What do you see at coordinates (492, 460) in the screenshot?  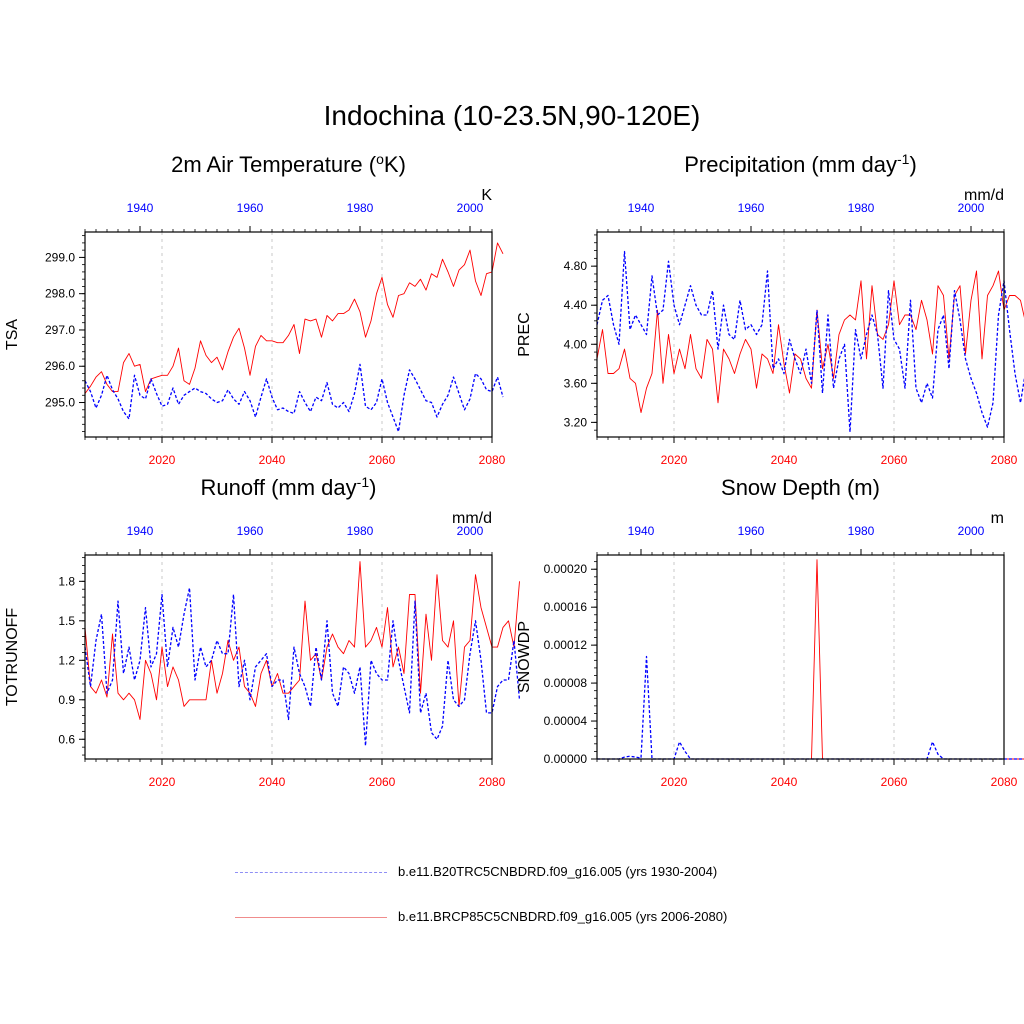 I see `panel1-xtick-bottom-label: 2080` at bounding box center [492, 460].